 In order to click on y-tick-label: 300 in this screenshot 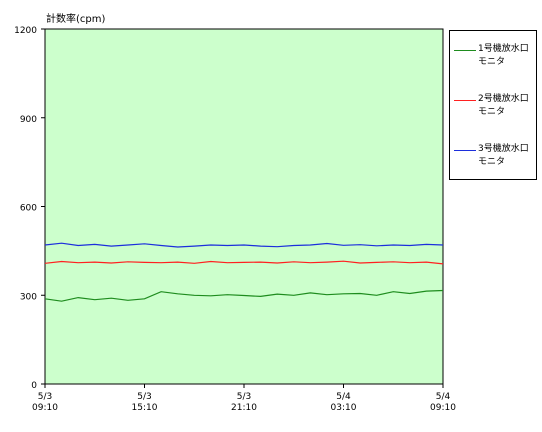, I will do `click(28, 297)`.